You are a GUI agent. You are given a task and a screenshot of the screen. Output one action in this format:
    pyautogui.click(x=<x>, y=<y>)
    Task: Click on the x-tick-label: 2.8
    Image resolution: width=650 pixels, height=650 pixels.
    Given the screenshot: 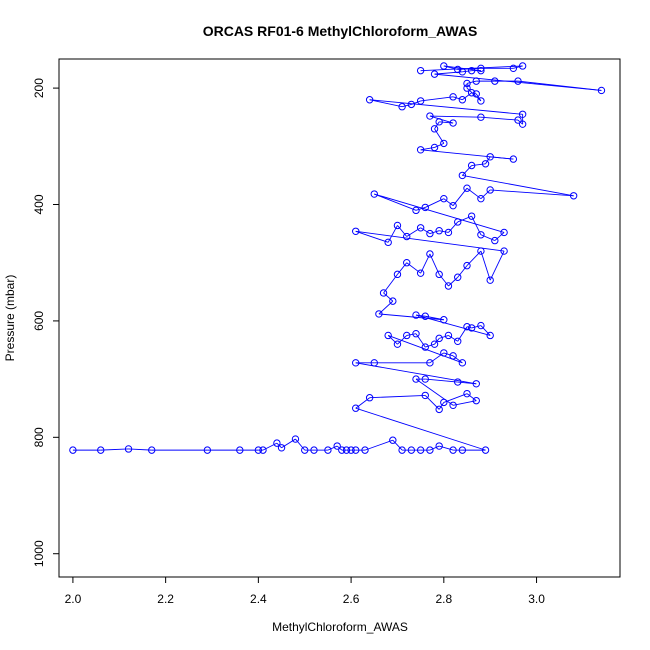 What is the action you would take?
    pyautogui.click(x=443, y=599)
    